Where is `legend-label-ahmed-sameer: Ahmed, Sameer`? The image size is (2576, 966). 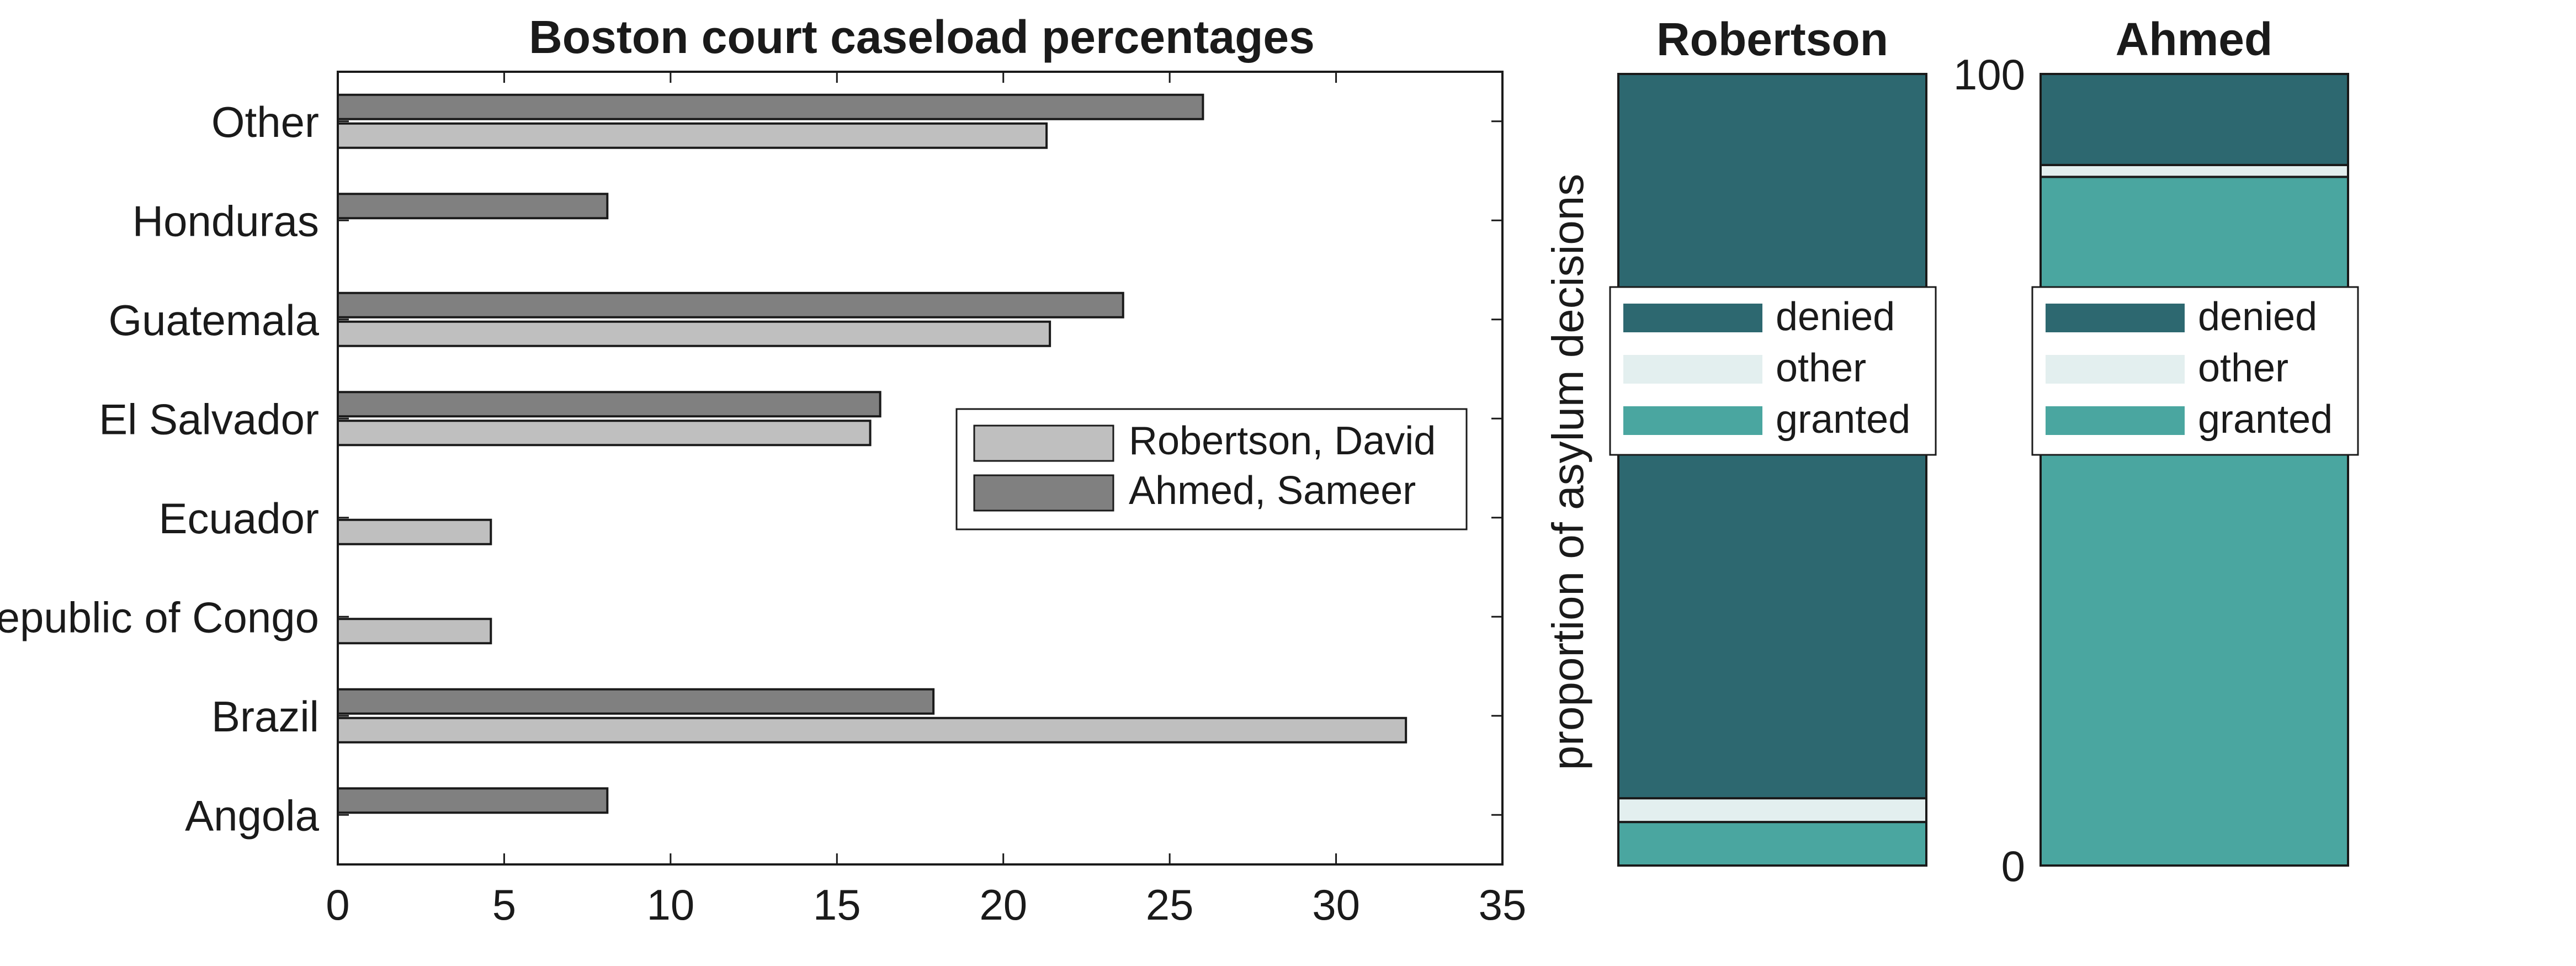 legend-label-ahmed-sameer: Ahmed, Sameer is located at coordinates (1272, 491).